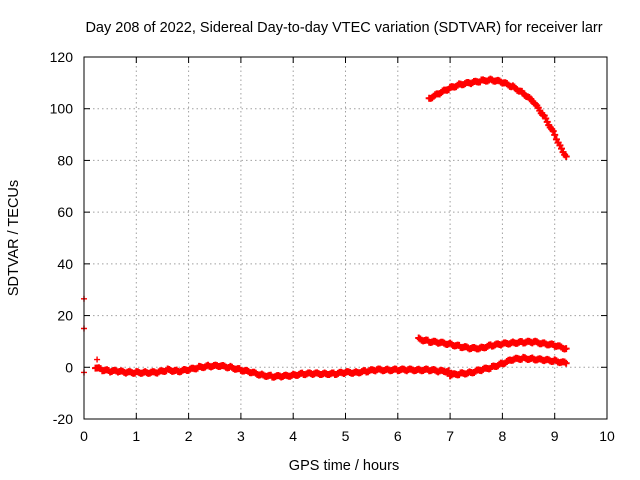 The width and height of the screenshot is (640, 480). I want to click on series-low-arc, so click(508, 366).